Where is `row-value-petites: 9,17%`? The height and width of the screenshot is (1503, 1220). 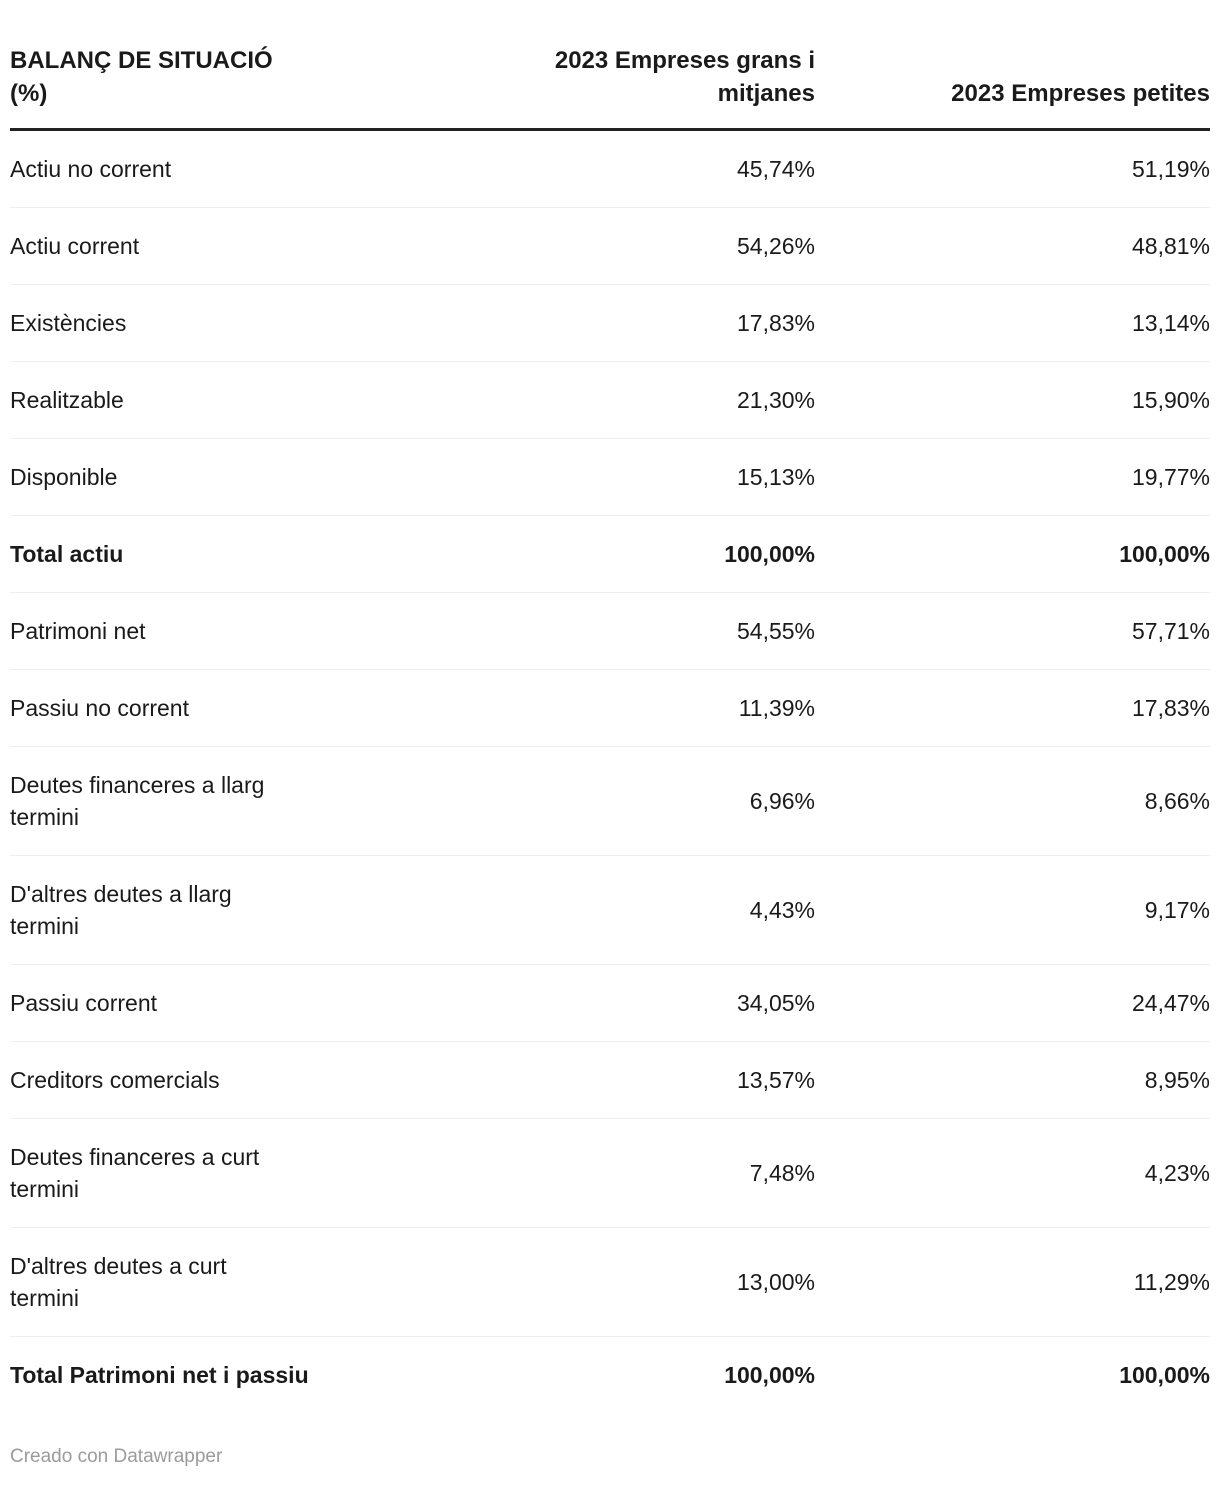 row-value-petites: 9,17% is located at coordinates (1012, 910).